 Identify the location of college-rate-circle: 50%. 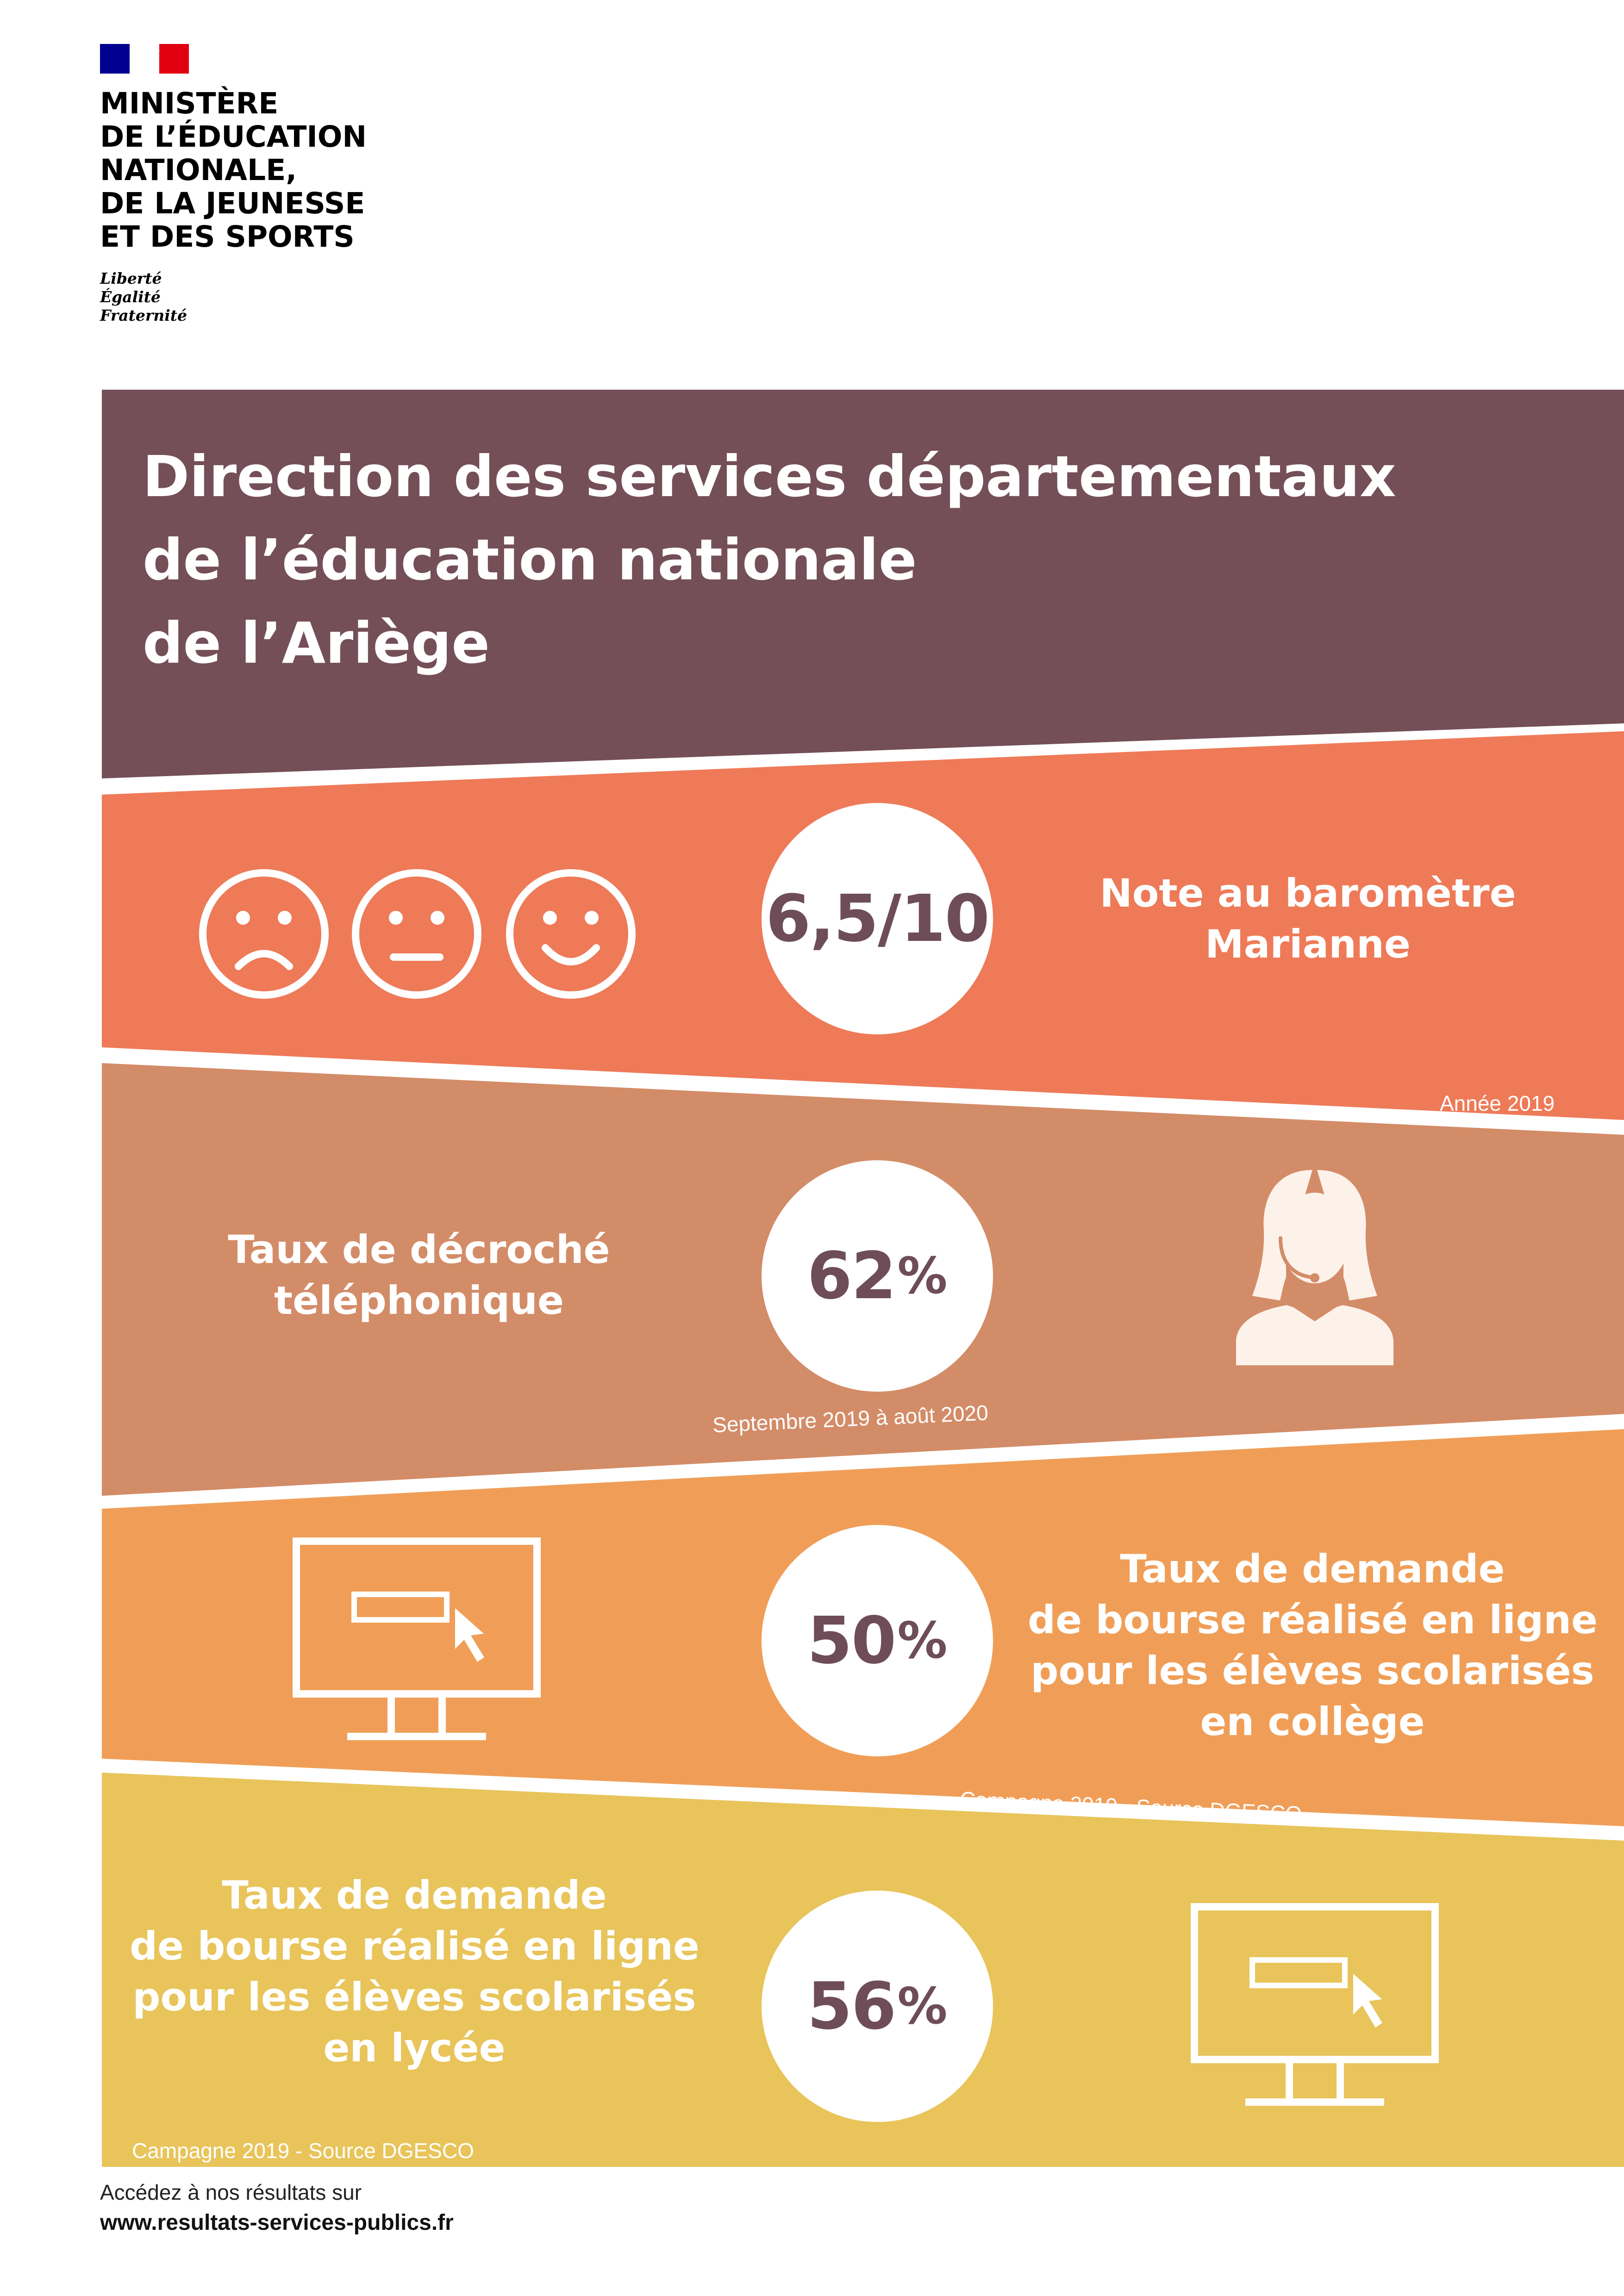
(877, 1640).